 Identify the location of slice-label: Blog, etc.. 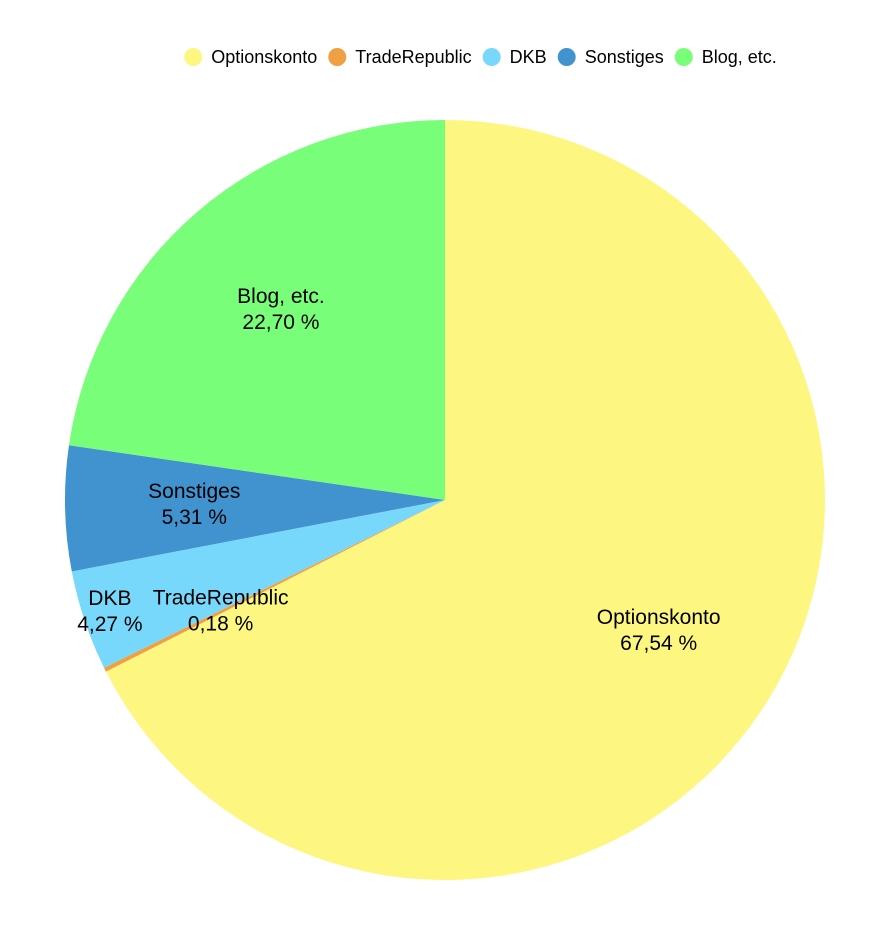
(281, 296).